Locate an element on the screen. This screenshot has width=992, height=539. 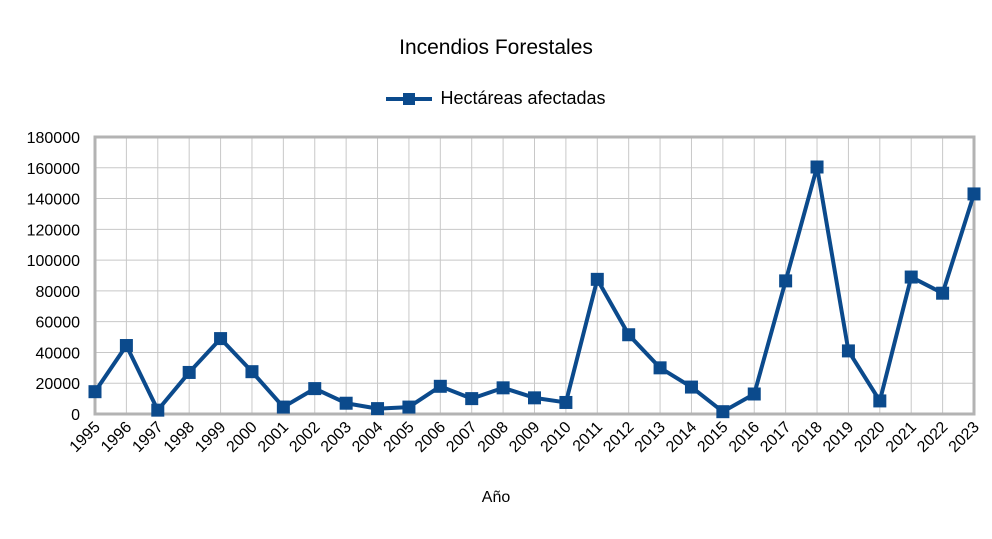
x-tick-label: 2007 is located at coordinates (461, 437).